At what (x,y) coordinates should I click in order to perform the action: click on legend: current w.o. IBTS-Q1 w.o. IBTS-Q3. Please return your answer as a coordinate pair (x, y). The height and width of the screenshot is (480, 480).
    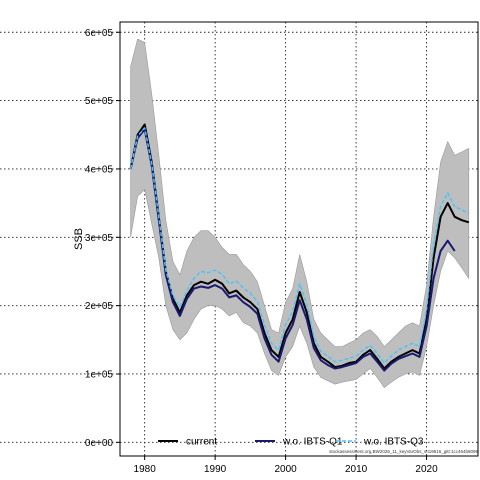
    Looking at the image, I should click on (291, 442).